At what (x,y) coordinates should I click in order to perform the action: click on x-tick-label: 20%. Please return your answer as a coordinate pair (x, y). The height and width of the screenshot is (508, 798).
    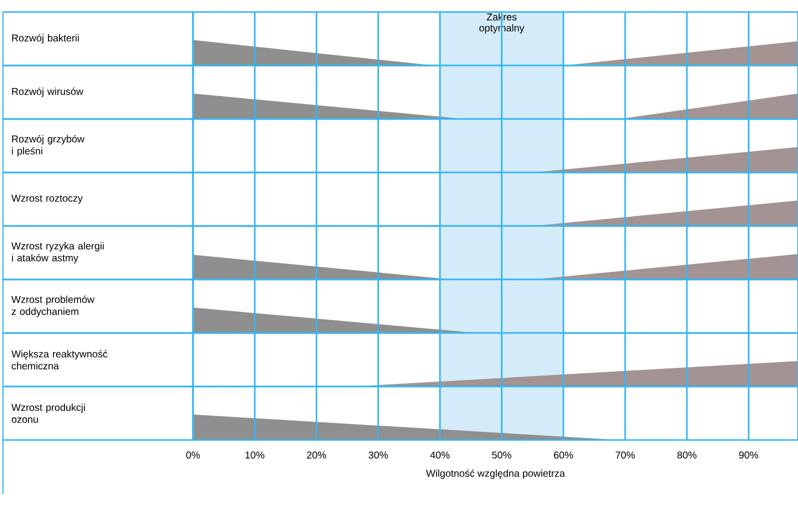
    Looking at the image, I should click on (316, 455).